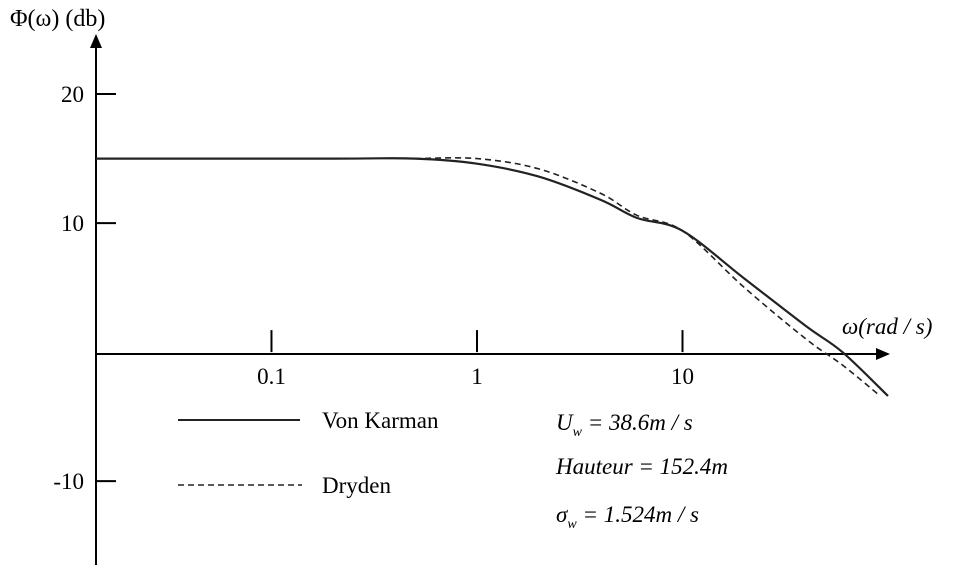 This screenshot has height=571, width=960. What do you see at coordinates (627, 517) in the screenshot?
I see `annotation-sigma: σw = 1.524m / s` at bounding box center [627, 517].